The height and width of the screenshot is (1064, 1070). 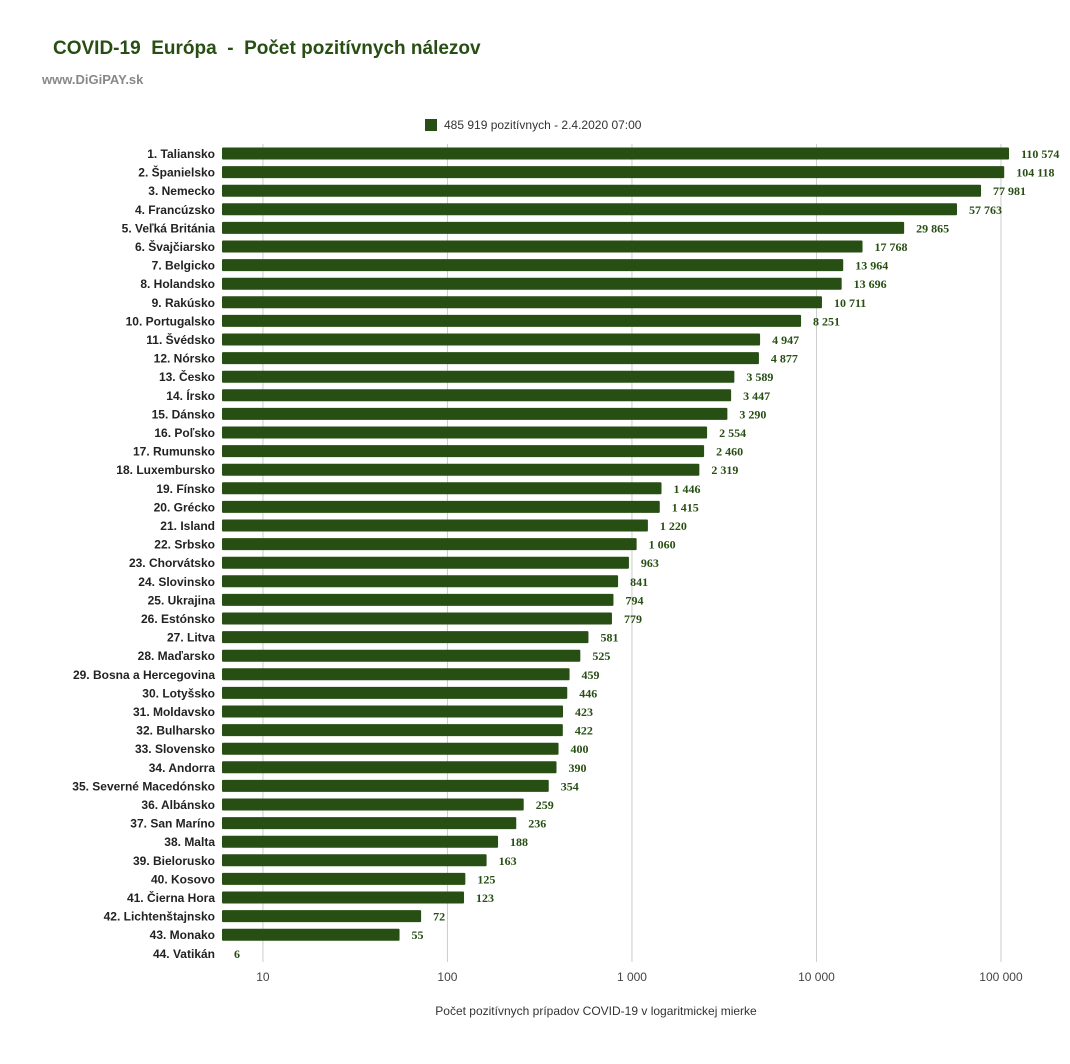 I want to click on category-label: 25. Ukrajina, so click(x=182, y=600).